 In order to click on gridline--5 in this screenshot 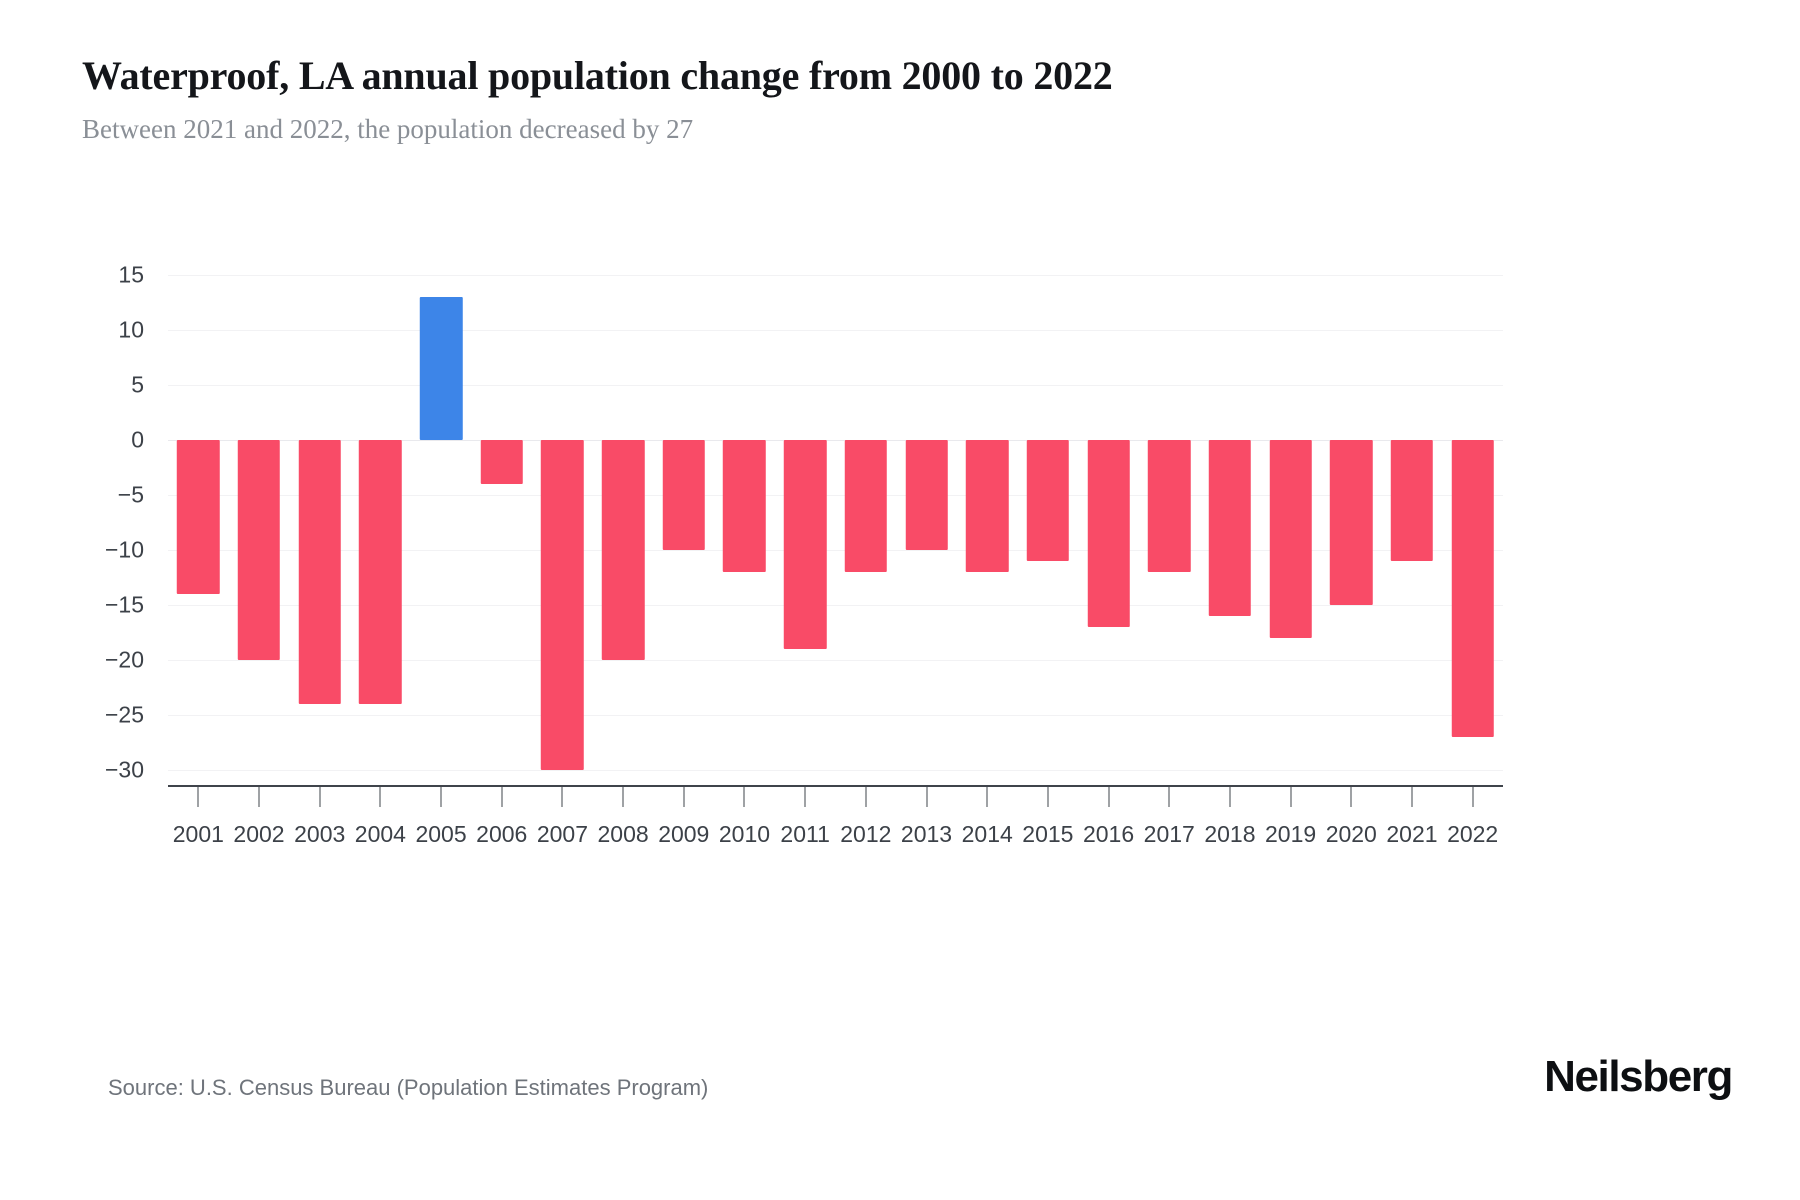, I will do `click(835, 495)`.